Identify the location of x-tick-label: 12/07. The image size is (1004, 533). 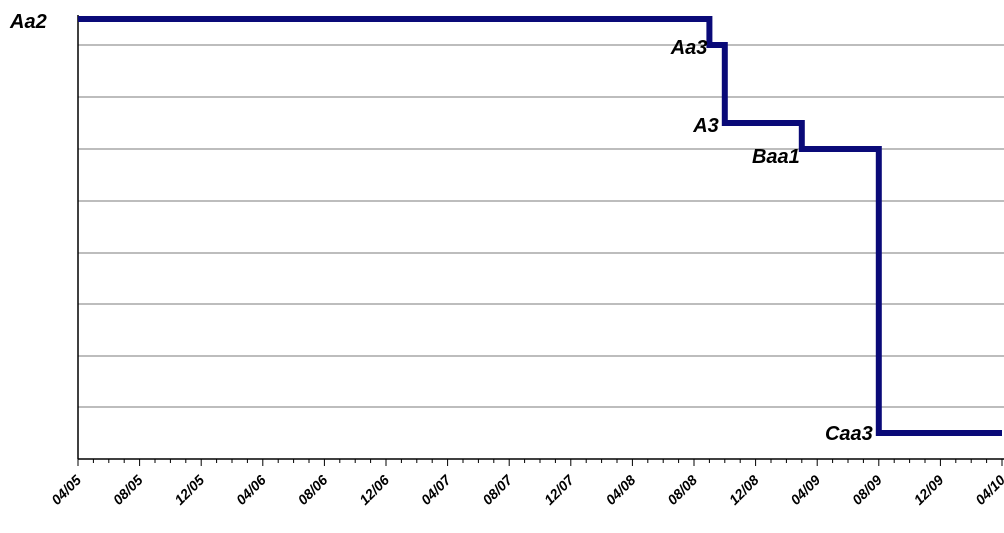
(559, 489).